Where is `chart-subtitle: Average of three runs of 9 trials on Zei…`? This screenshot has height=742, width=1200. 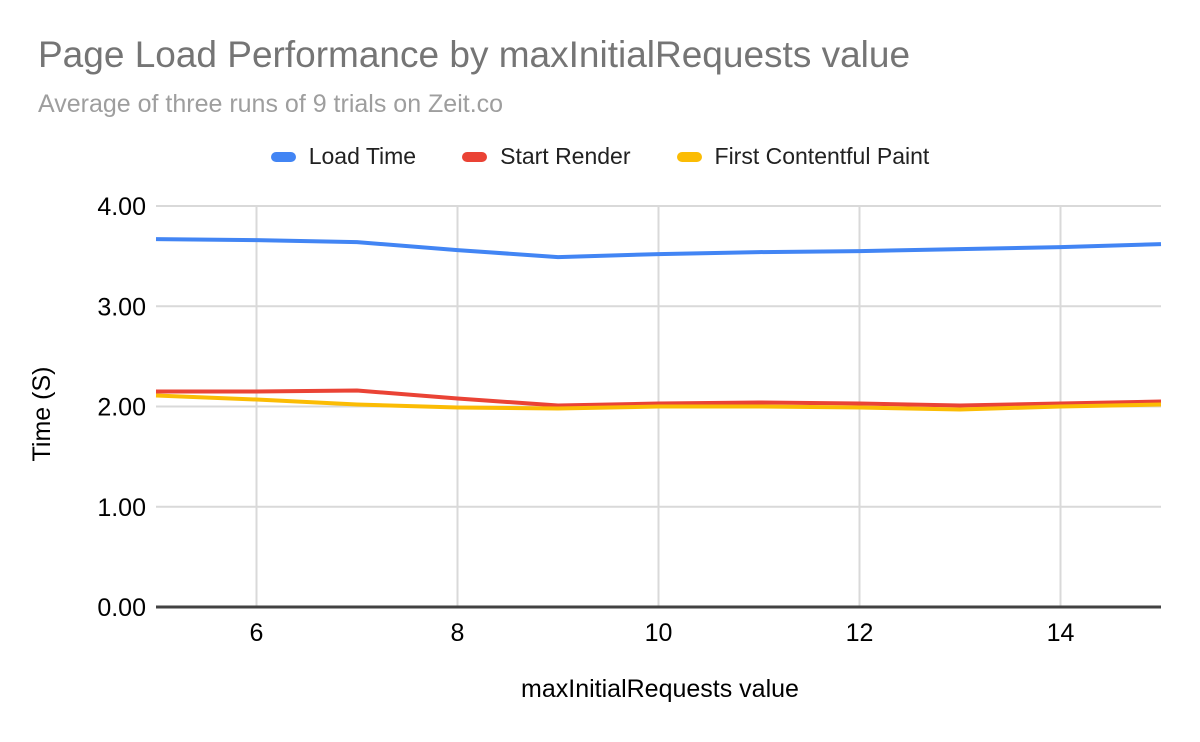 chart-subtitle: Average of three runs of 9 trials on Zei… is located at coordinates (271, 104).